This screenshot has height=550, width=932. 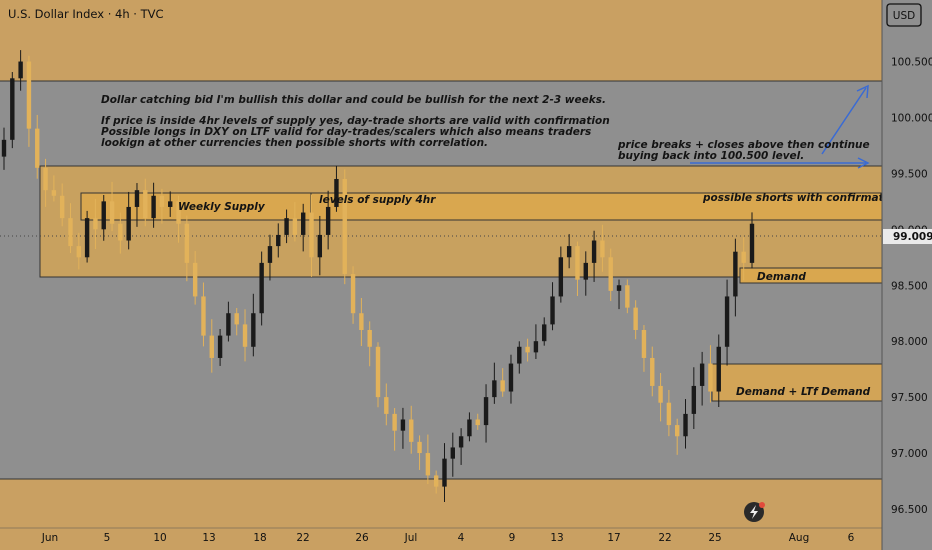 I want to click on price-tick-5: 98.000, so click(x=909, y=342).